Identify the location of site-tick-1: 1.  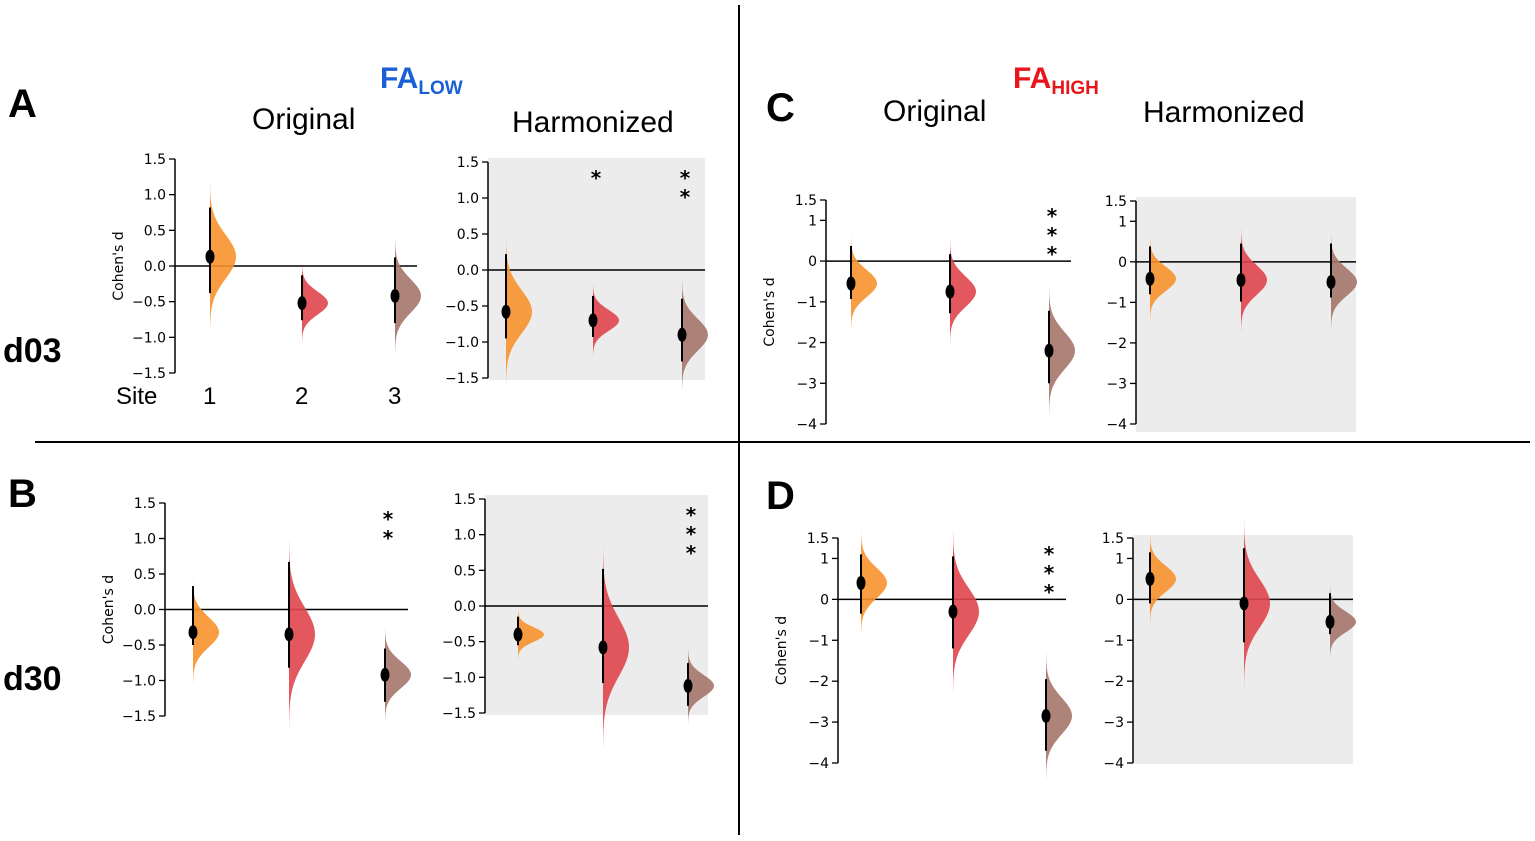
(210, 396).